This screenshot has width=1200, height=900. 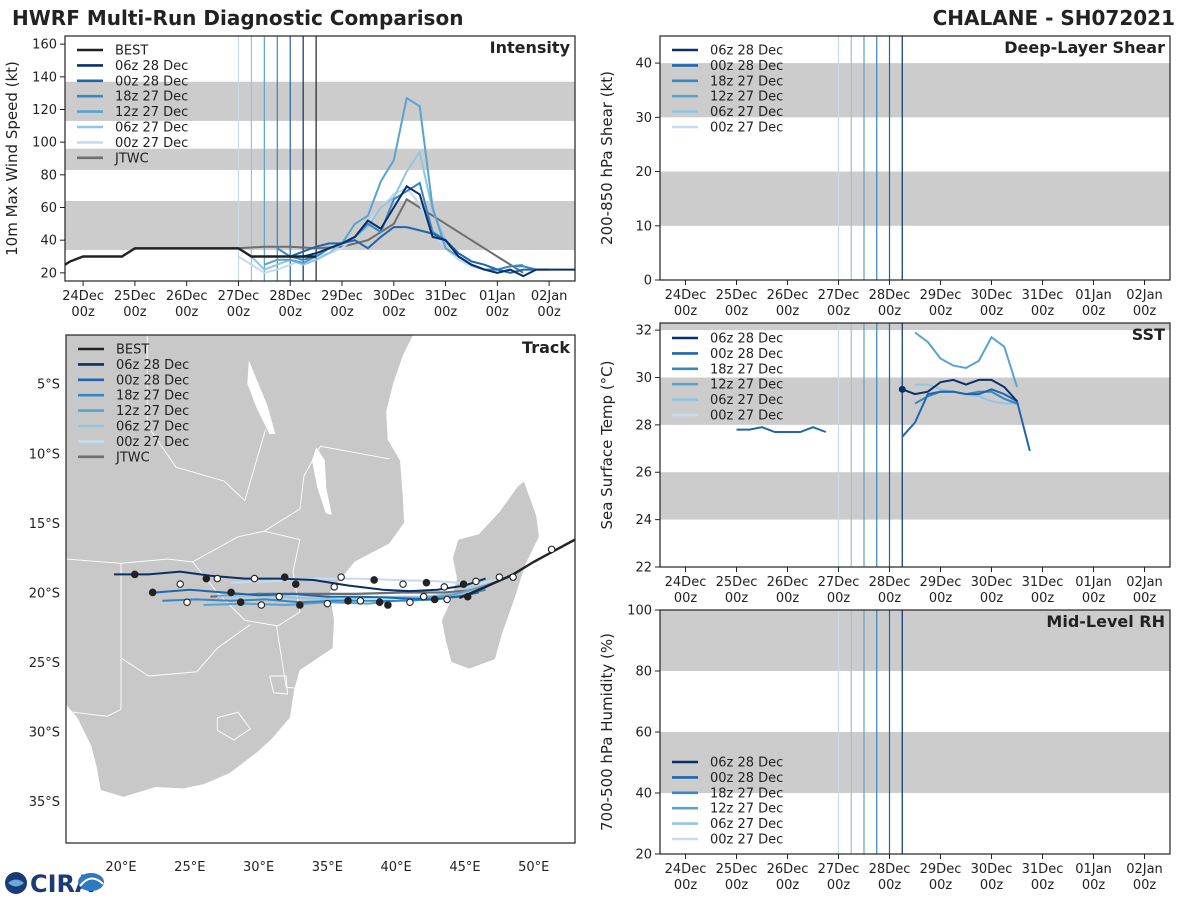 What do you see at coordinates (120, 867) in the screenshot?
I see `track-lon-label: 20°E` at bounding box center [120, 867].